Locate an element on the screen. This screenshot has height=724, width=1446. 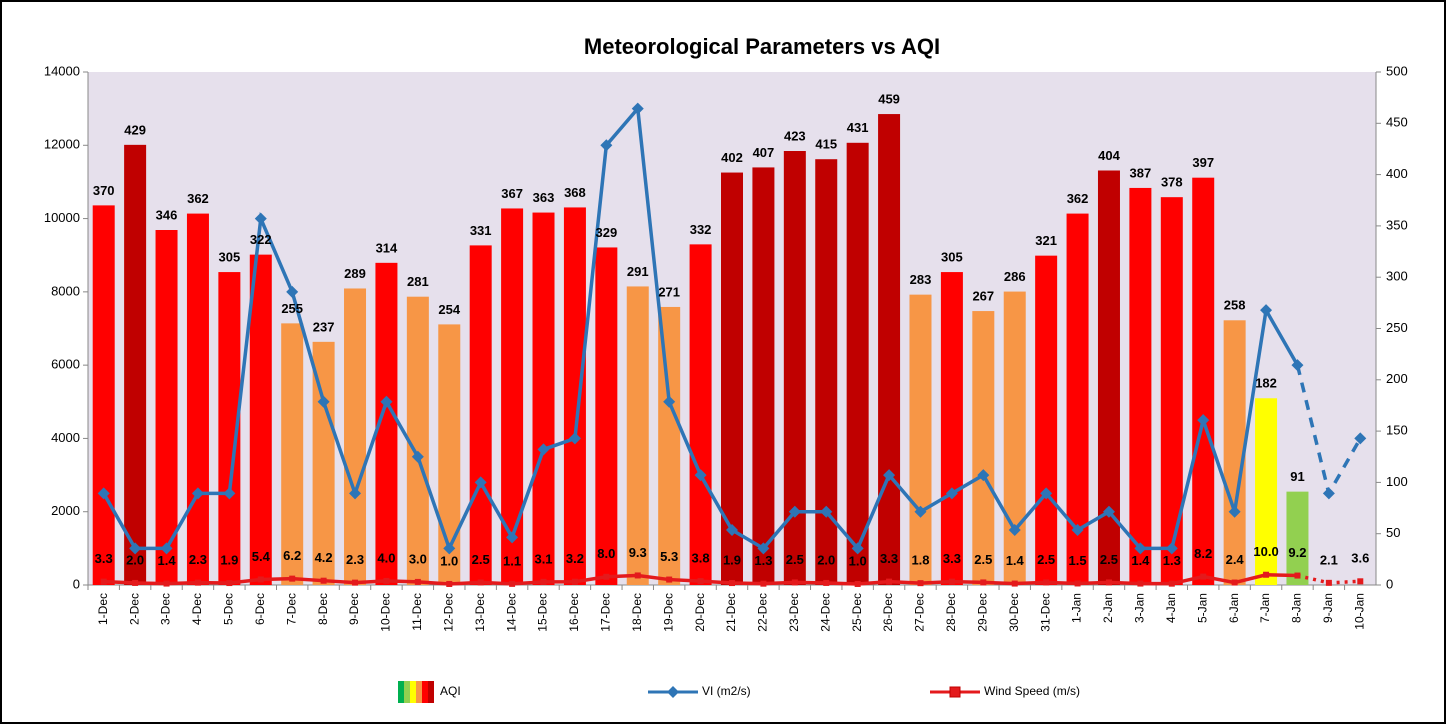
y-tick-label: 6000 is located at coordinates (65, 364).